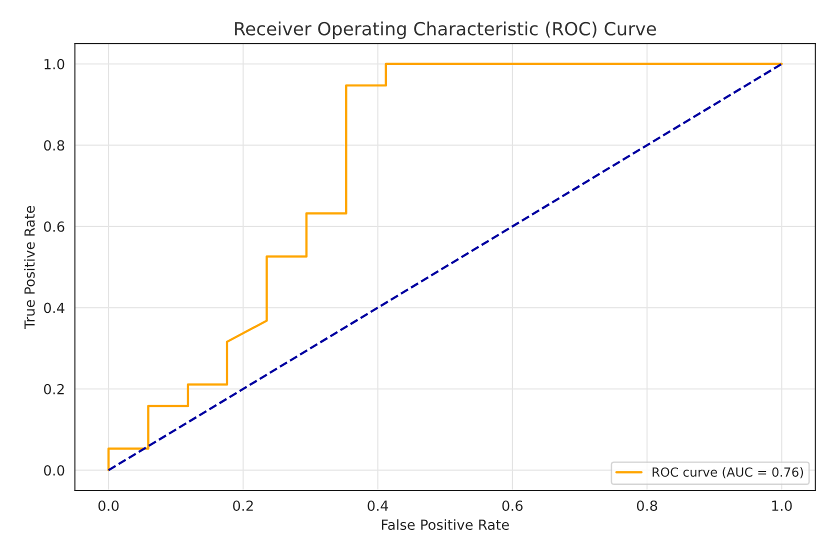  I want to click on x-tick-label: 0.4, so click(378, 505).